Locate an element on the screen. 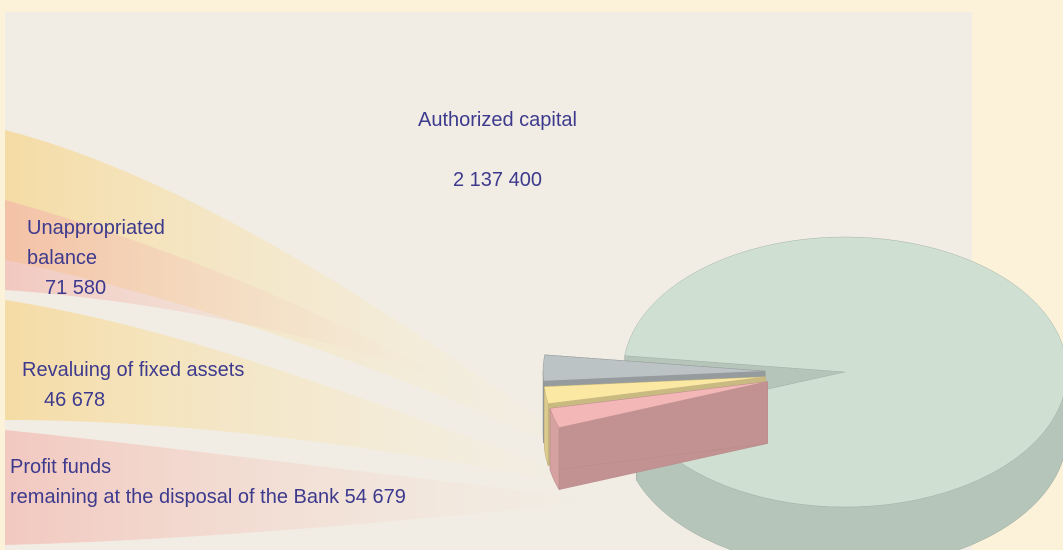  value-label: 71 580 is located at coordinates (76, 288).